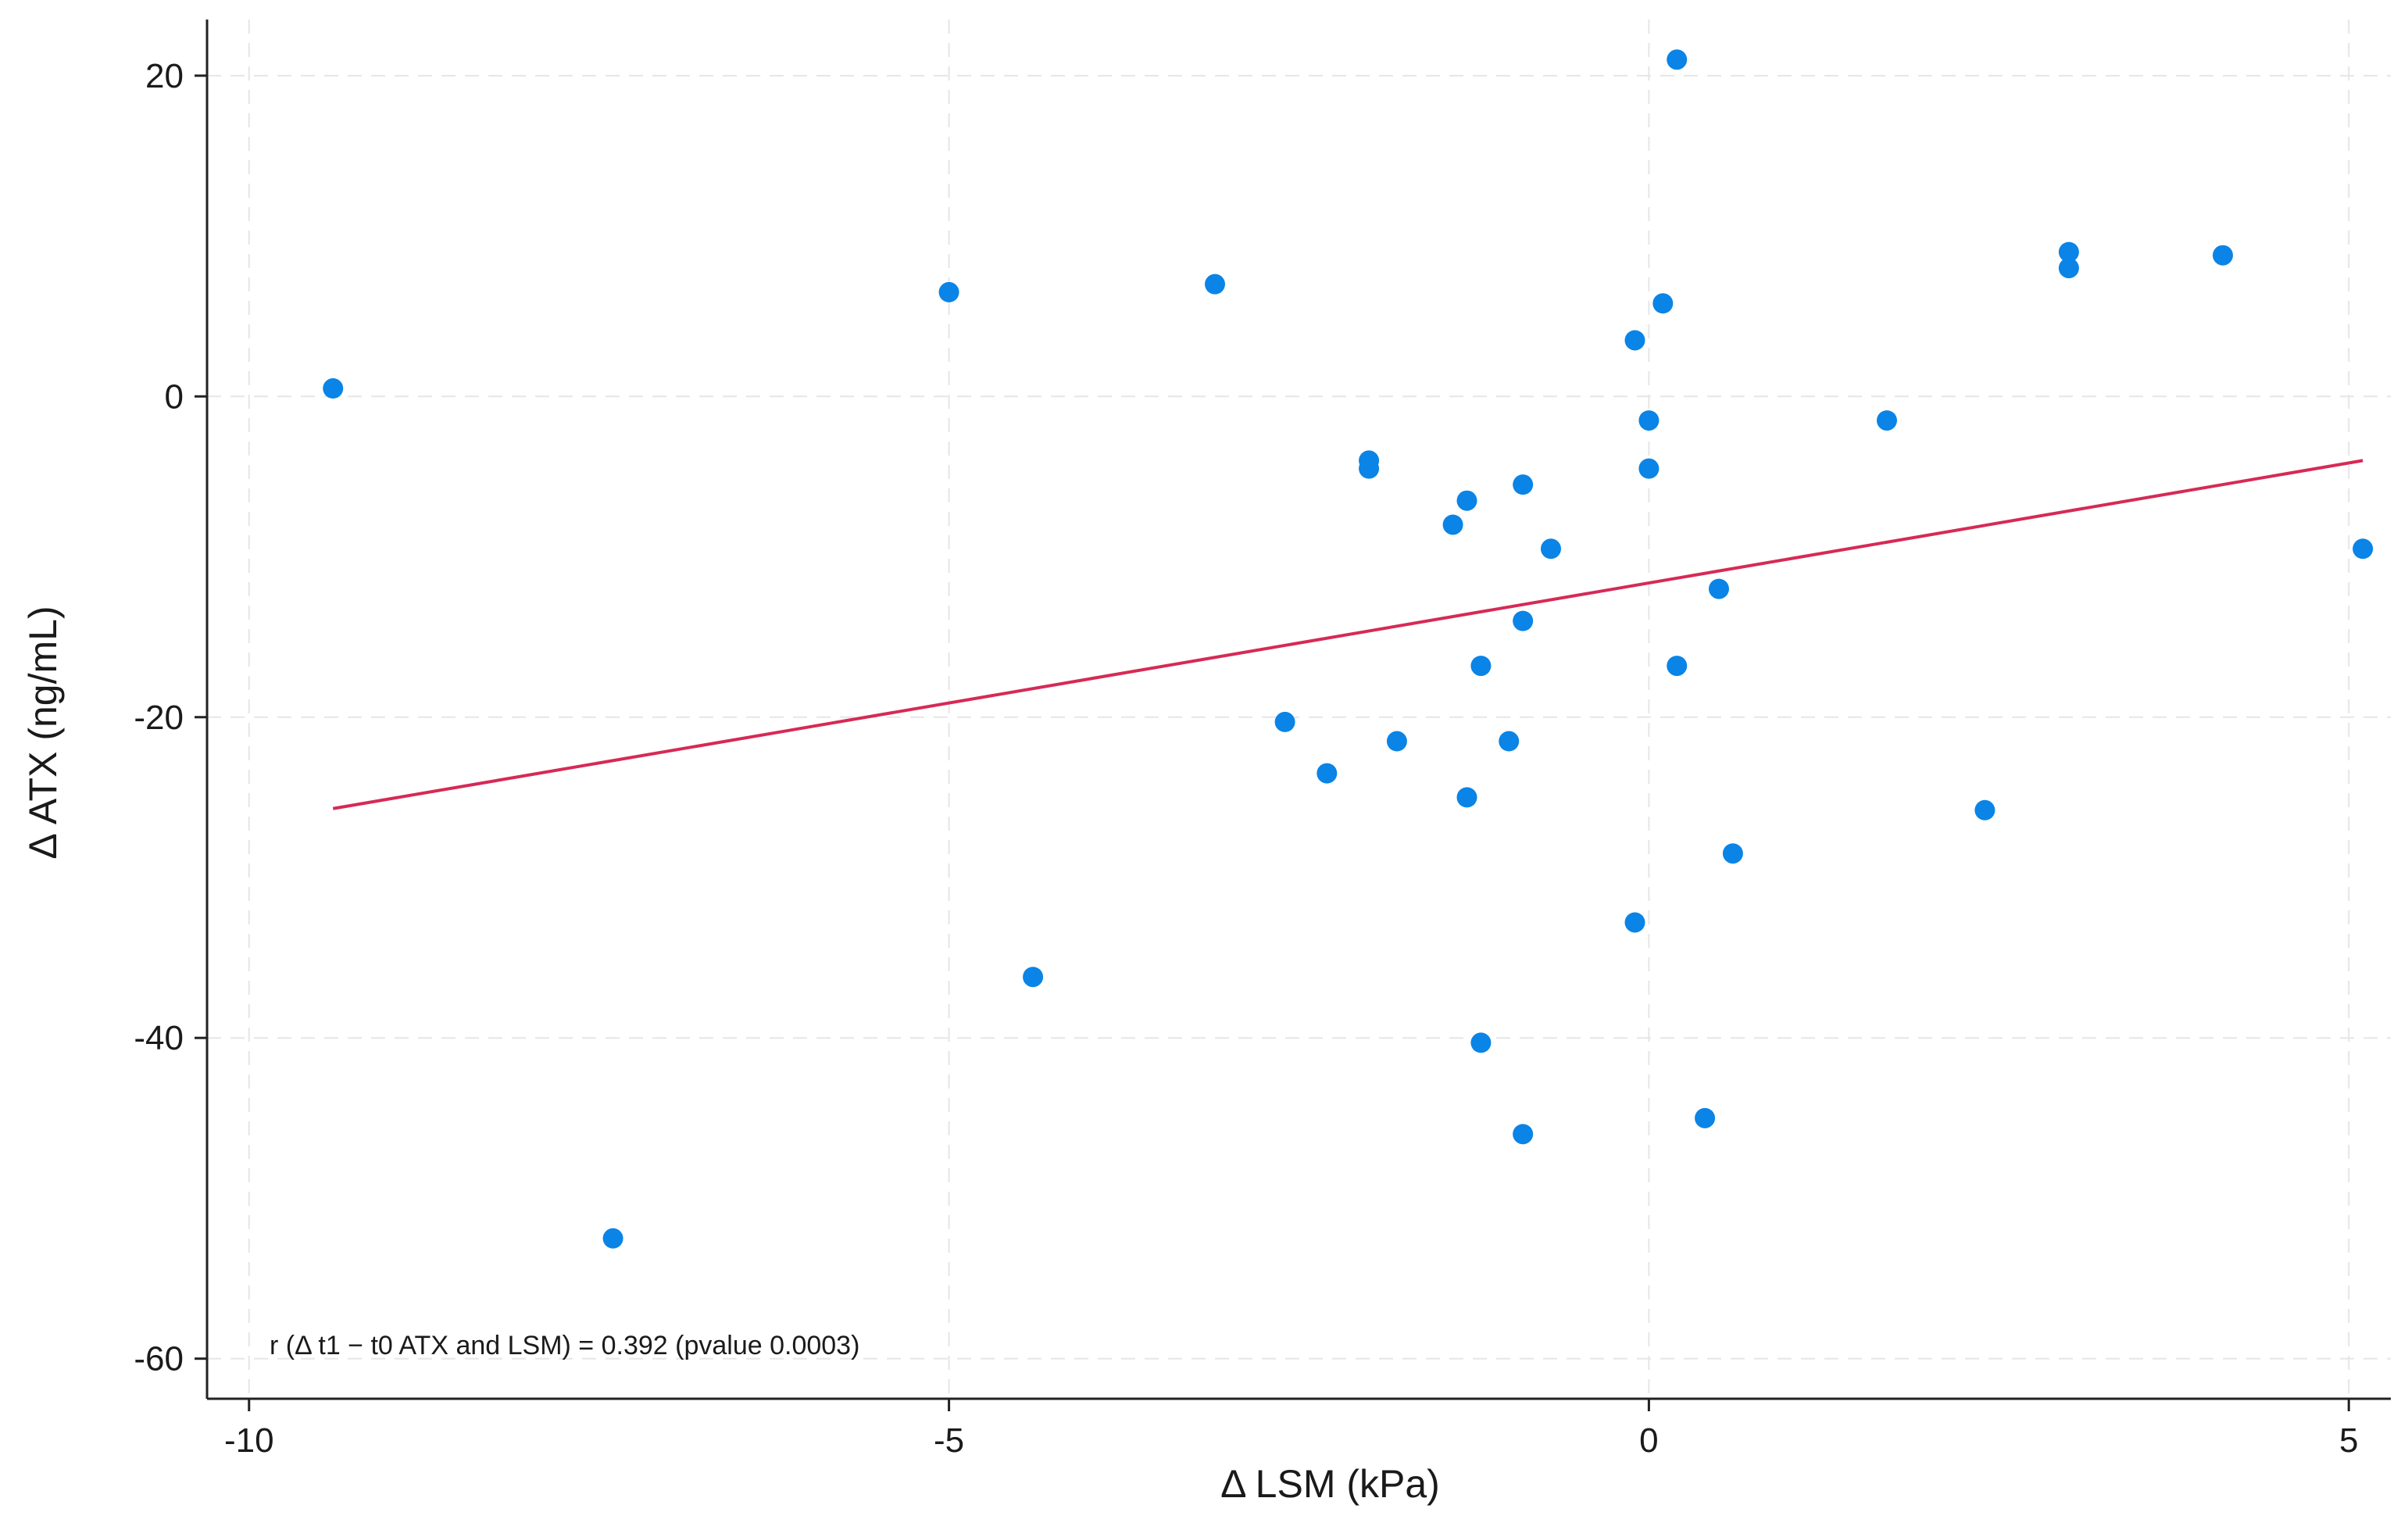 This screenshot has width=2408, height=1523. Describe the element at coordinates (249, 1440) in the screenshot. I see `x-tick-label: -10` at that location.